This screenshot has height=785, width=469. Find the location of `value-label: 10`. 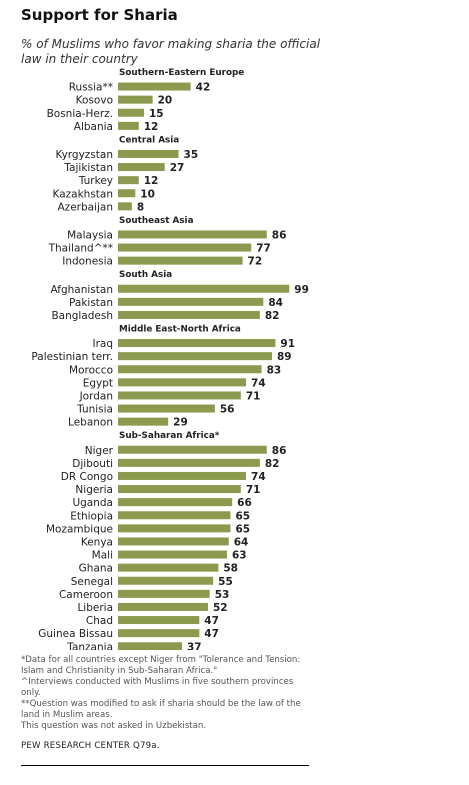

value-label: 10 is located at coordinates (147, 194).